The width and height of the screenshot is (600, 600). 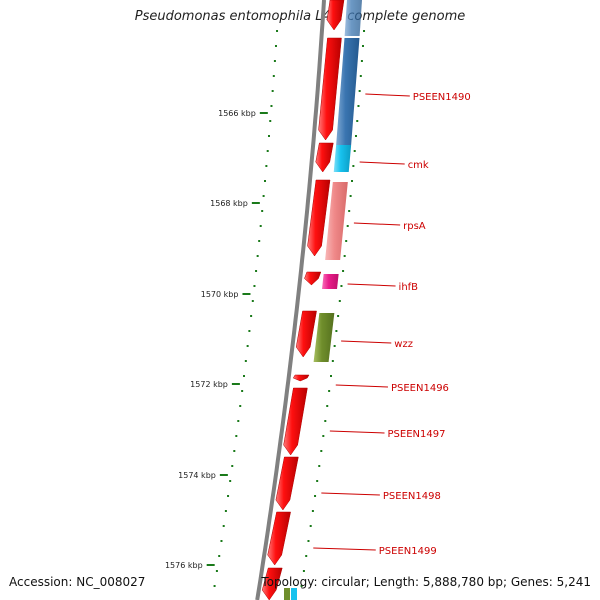 I want to click on gene-label: wzz, so click(x=403, y=344).